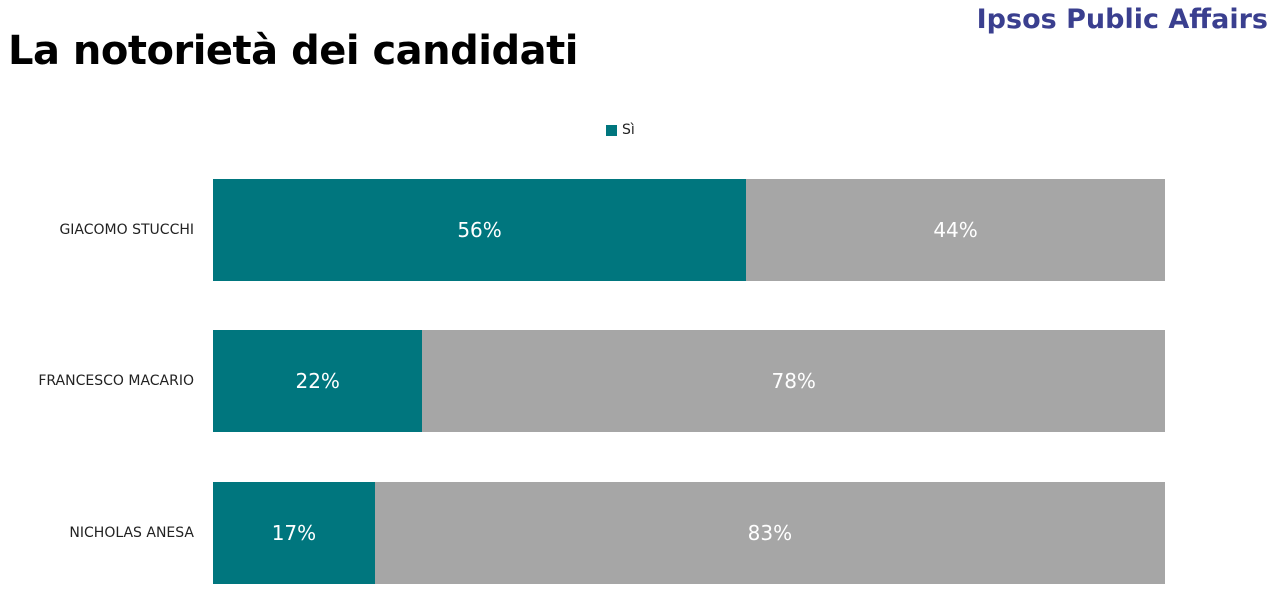 This screenshot has width=1280, height=599. I want to click on data-label: 83%, so click(770, 533).